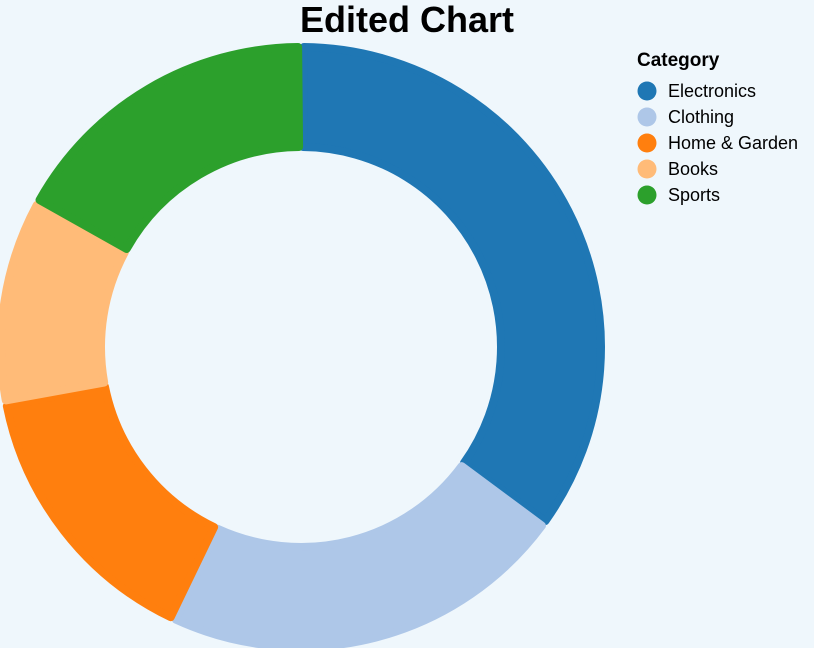 The image size is (814, 648). Describe the element at coordinates (647, 195) in the screenshot. I see `legend-swatch-sports` at that location.